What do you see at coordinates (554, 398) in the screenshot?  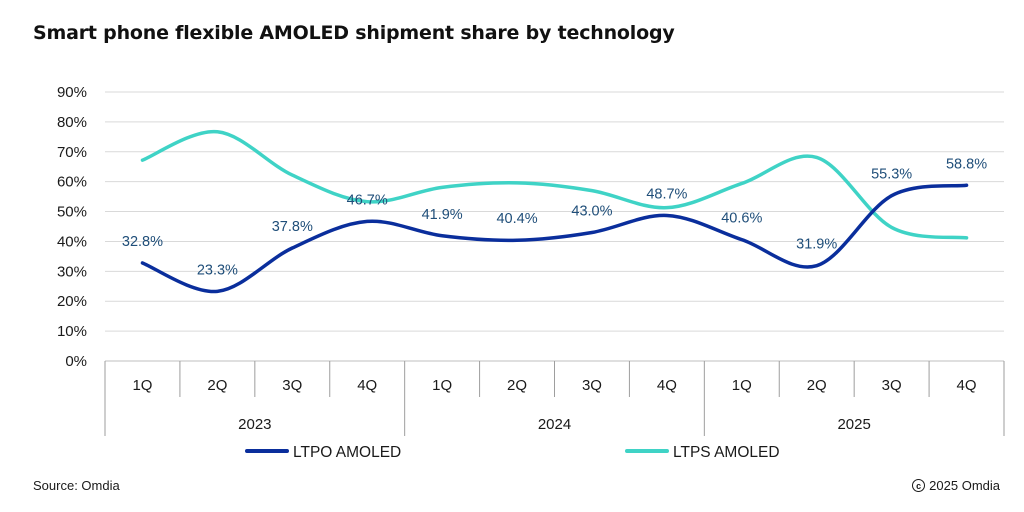 I see `x-axis: 1Q 2Q 3Q 4Q 1Q 2Q 3Q 4Q 1Q 2Q 3Q 4Q 2023 2024 2025` at bounding box center [554, 398].